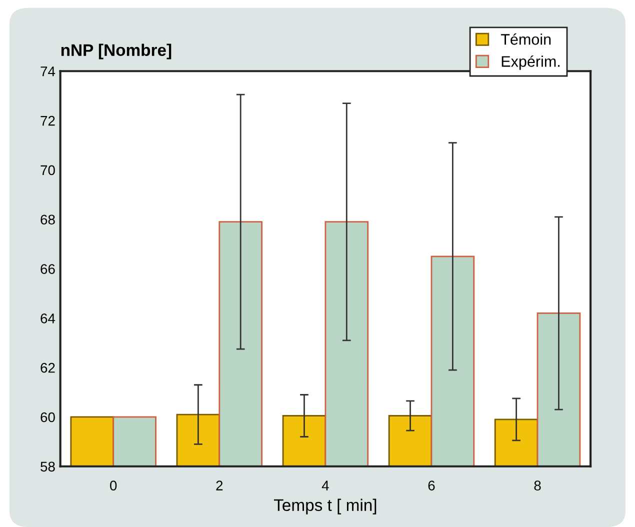 Image resolution: width=635 pixels, height=527 pixels. What do you see at coordinates (531, 62) in the screenshot?
I see `legend-label: Expérim.` at bounding box center [531, 62].